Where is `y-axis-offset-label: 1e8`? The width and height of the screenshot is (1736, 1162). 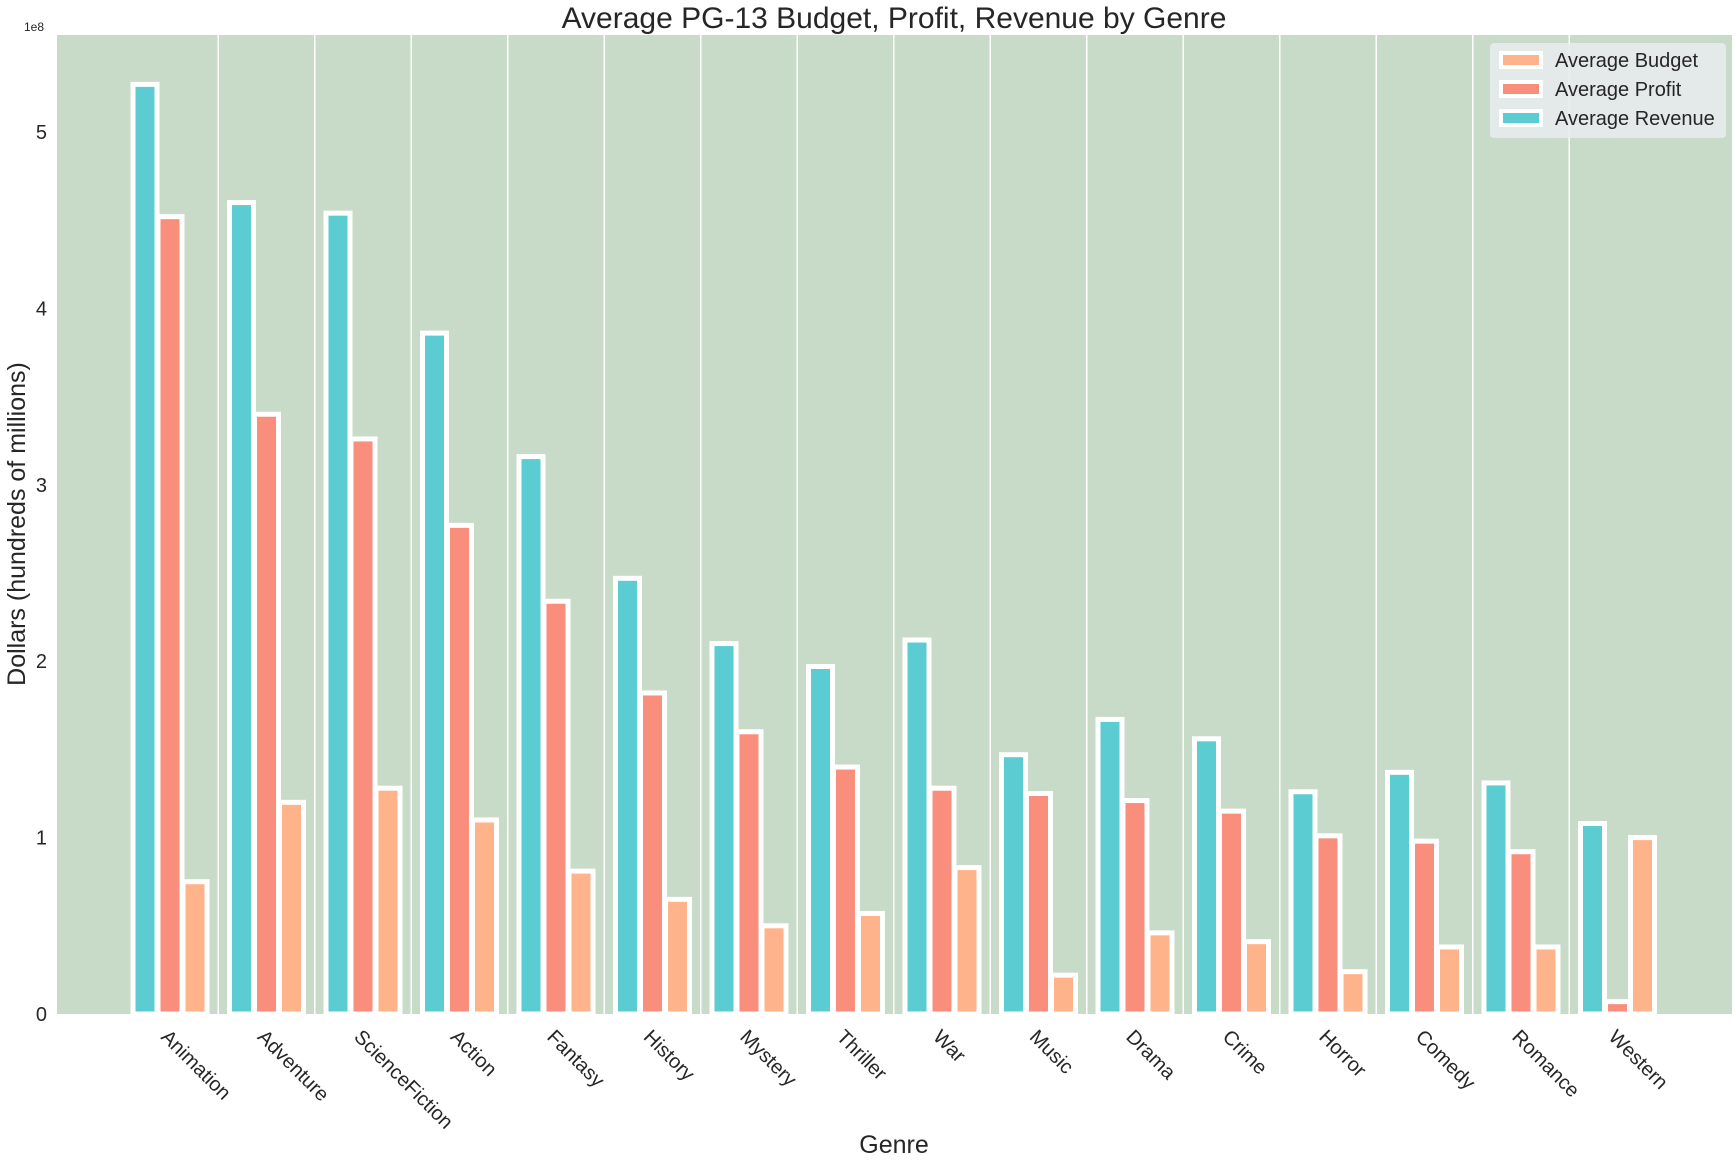
y-axis-offset-label: 1e8 is located at coordinates (34, 27).